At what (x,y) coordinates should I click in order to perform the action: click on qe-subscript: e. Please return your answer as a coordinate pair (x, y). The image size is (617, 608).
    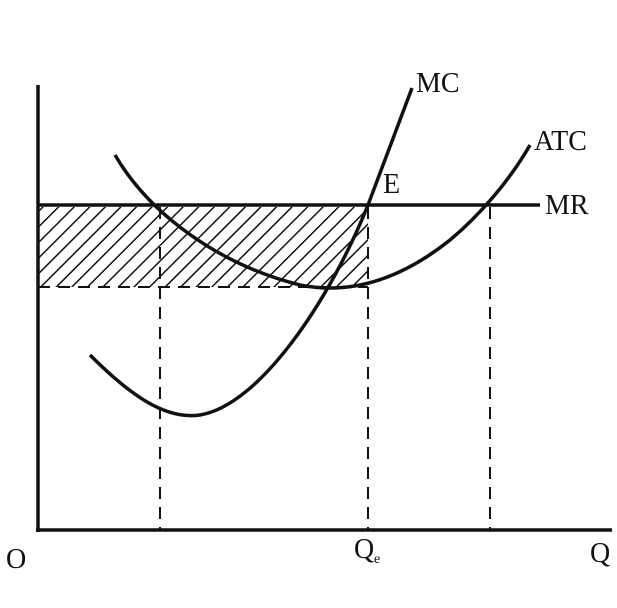
    Looking at the image, I should click on (377, 559).